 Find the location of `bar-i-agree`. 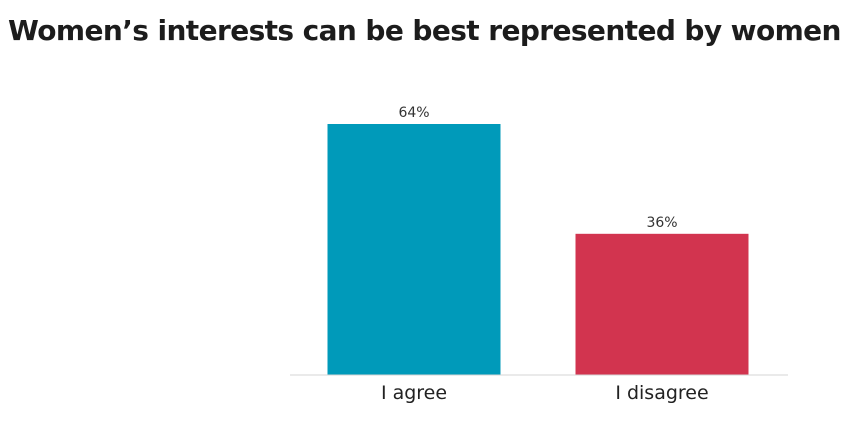

bar-i-agree is located at coordinates (414, 249).